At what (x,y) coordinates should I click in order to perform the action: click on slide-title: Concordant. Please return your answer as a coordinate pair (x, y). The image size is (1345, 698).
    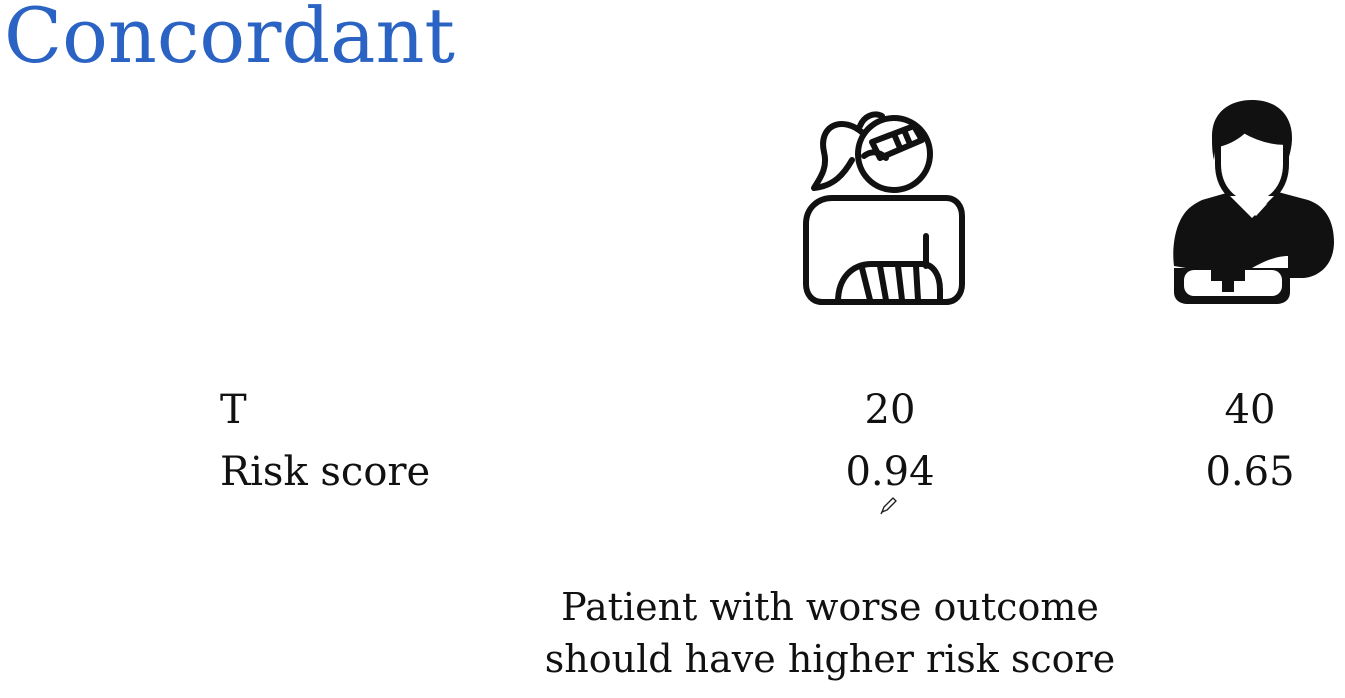
    Looking at the image, I should click on (229, 40).